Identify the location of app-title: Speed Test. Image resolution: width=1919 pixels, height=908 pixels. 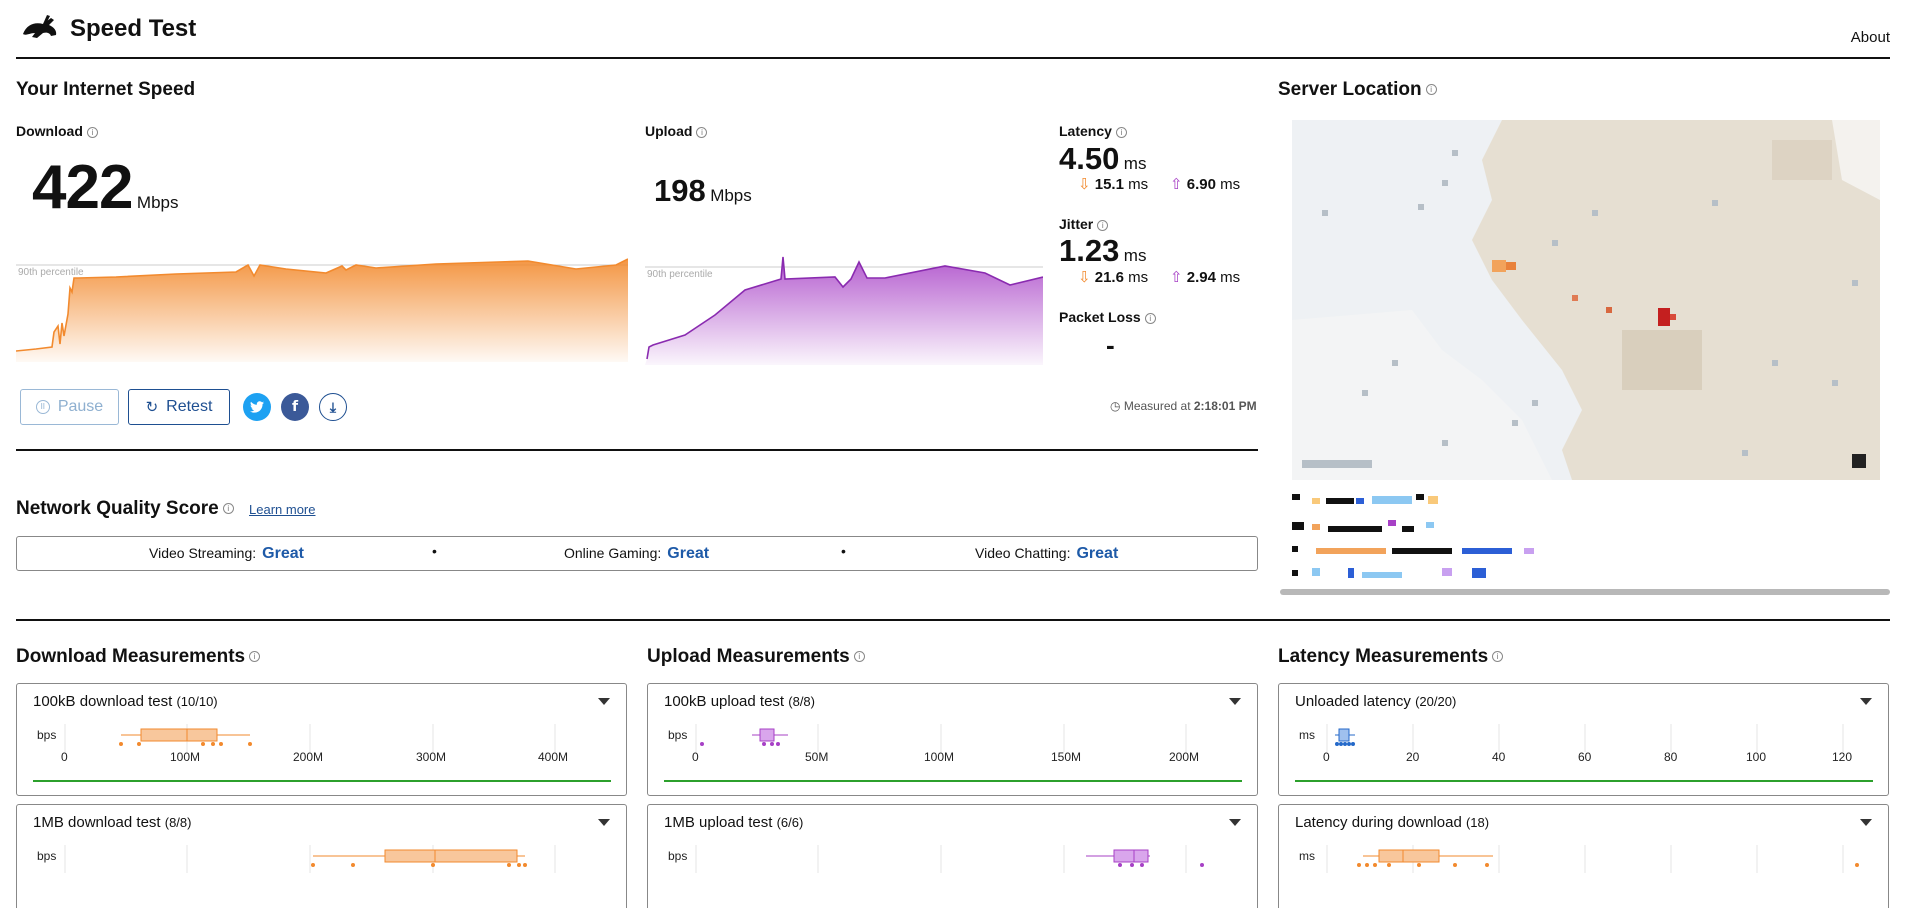
(133, 28).